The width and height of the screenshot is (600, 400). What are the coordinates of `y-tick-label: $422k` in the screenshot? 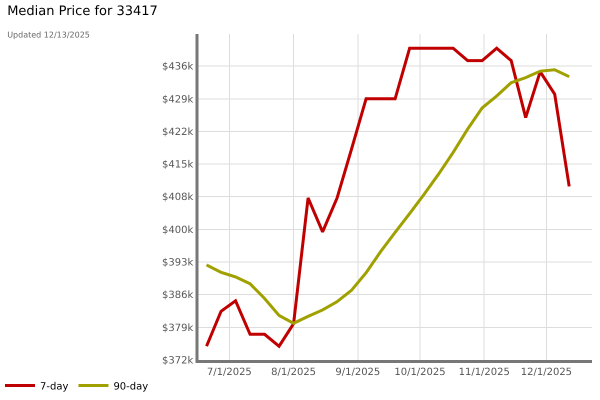 It's located at (178, 132).